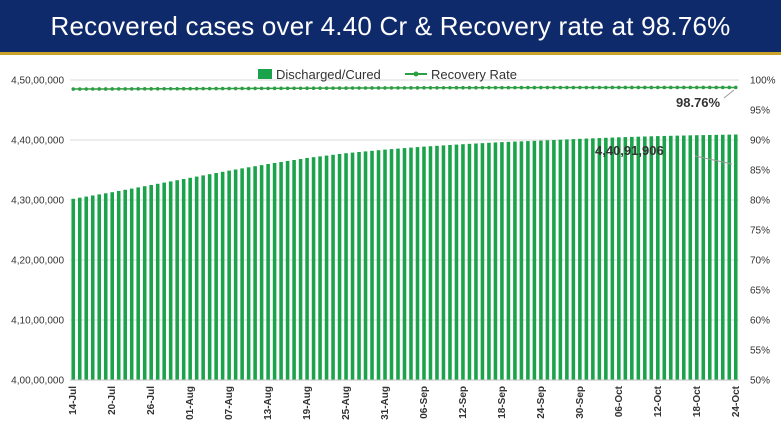  Describe the element at coordinates (307, 403) in the screenshot. I see `x-tick-label: 19-Aug` at that location.